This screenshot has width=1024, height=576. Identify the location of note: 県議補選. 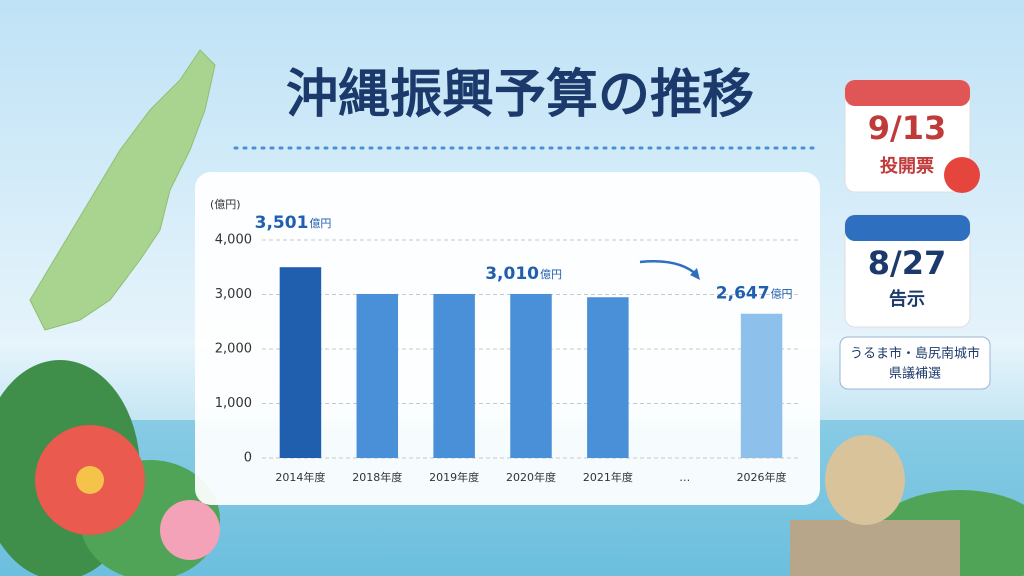
(915, 374).